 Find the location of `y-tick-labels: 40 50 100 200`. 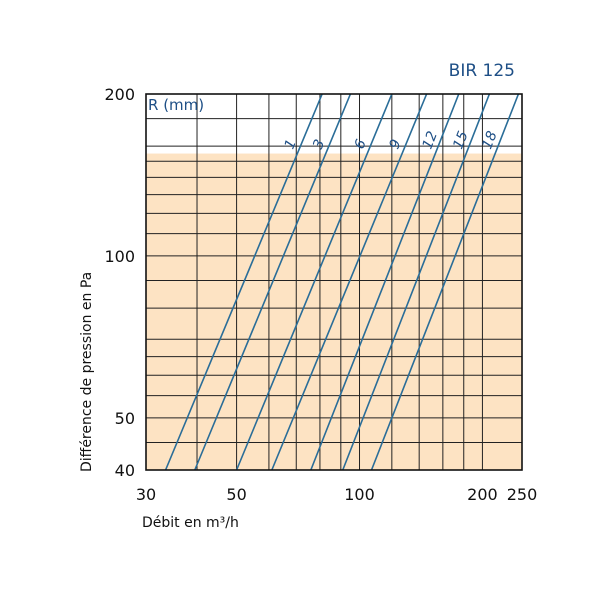

y-tick-labels: 40 50 100 200 is located at coordinates (119, 282).